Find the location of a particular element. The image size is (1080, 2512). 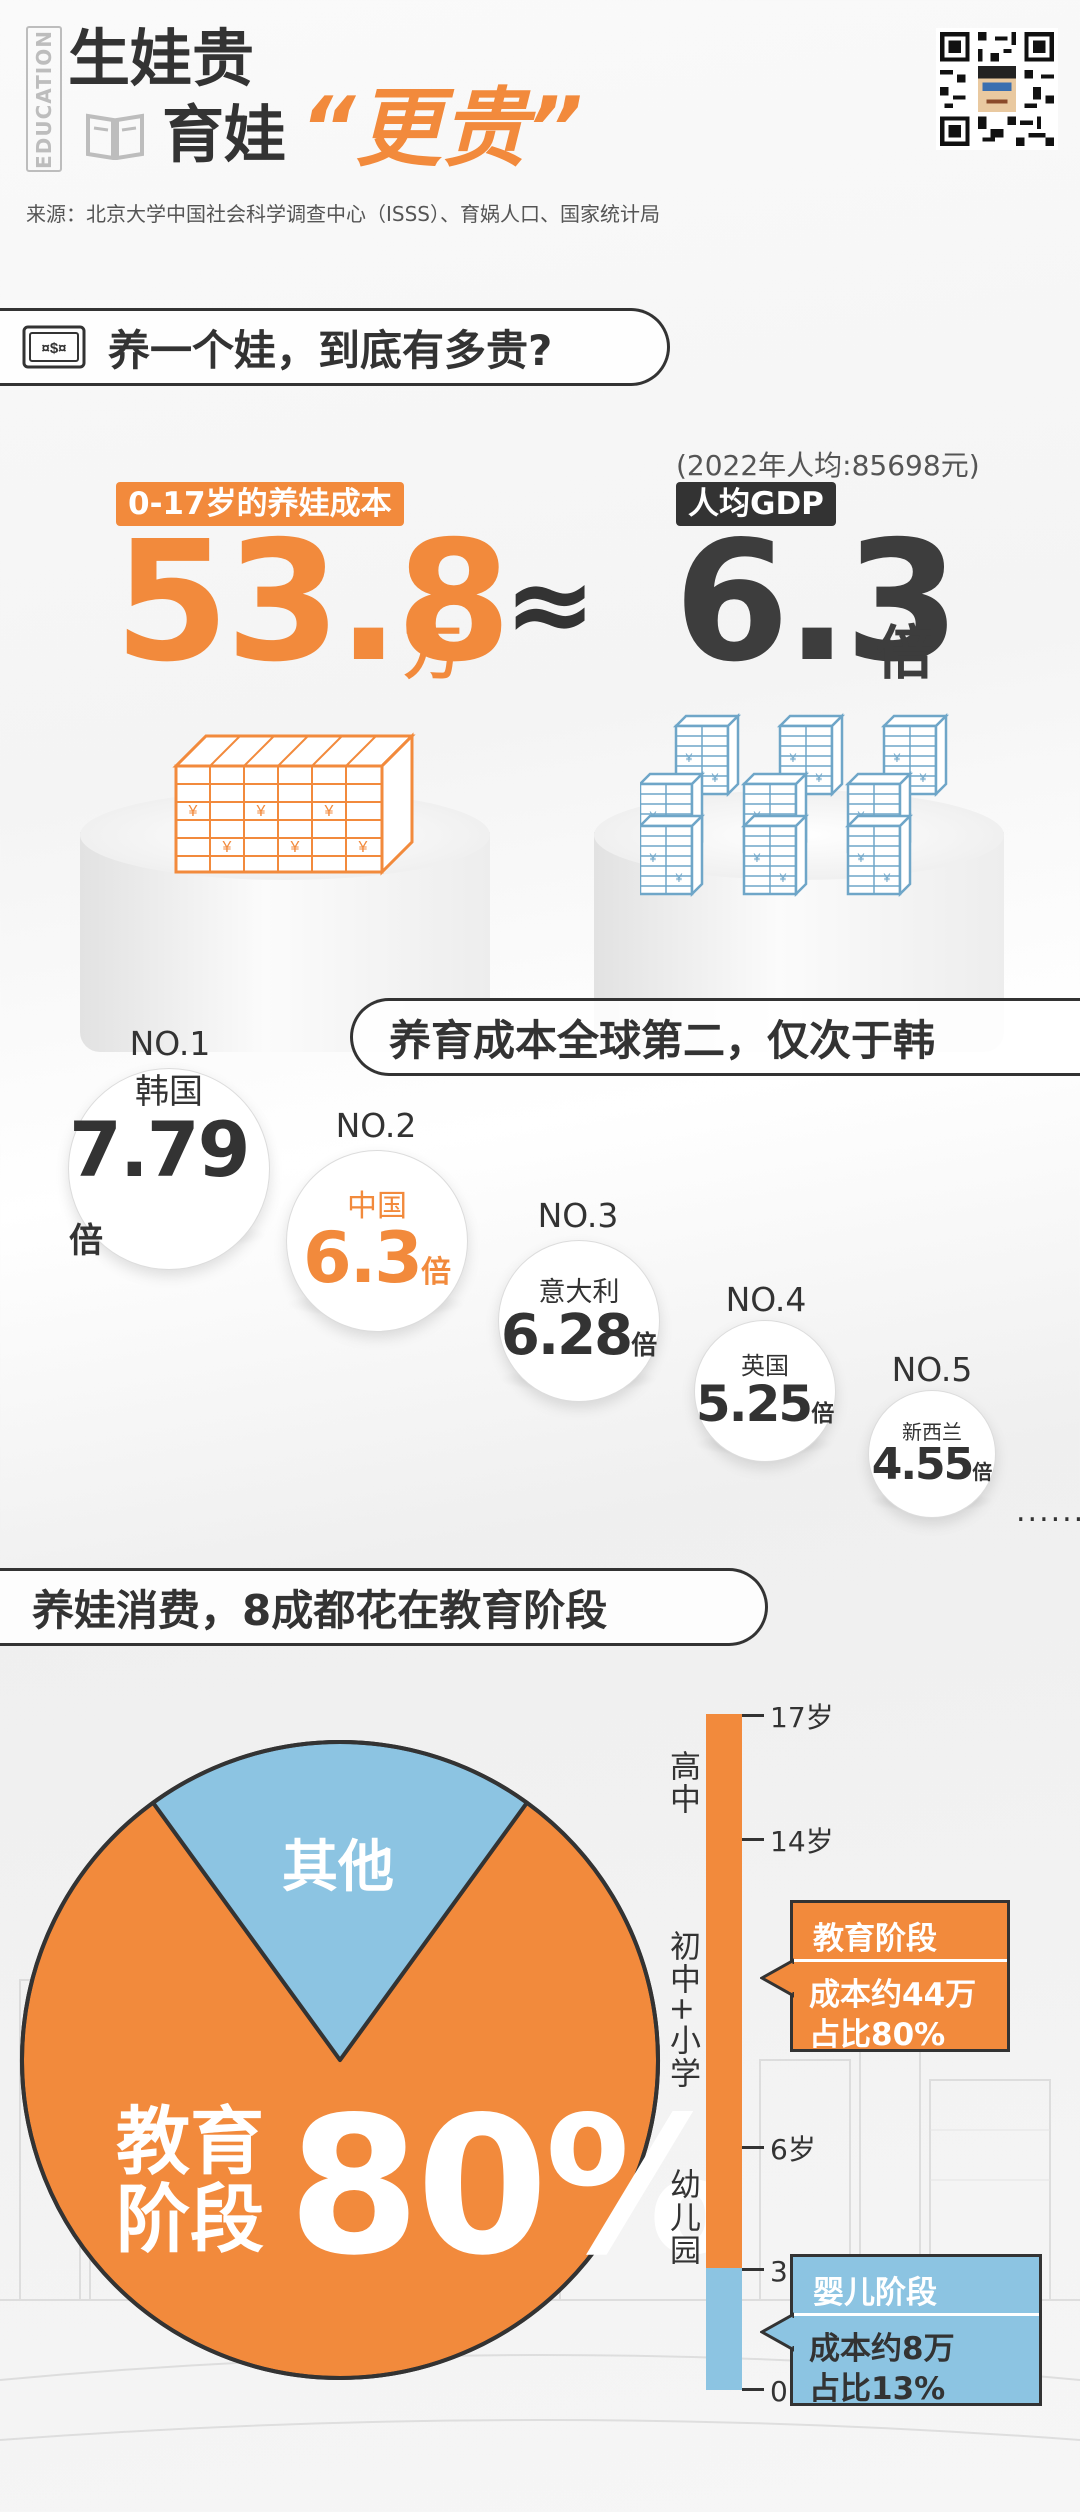

pie-label-education-line-1: 教育 is located at coordinates (190, 2142).